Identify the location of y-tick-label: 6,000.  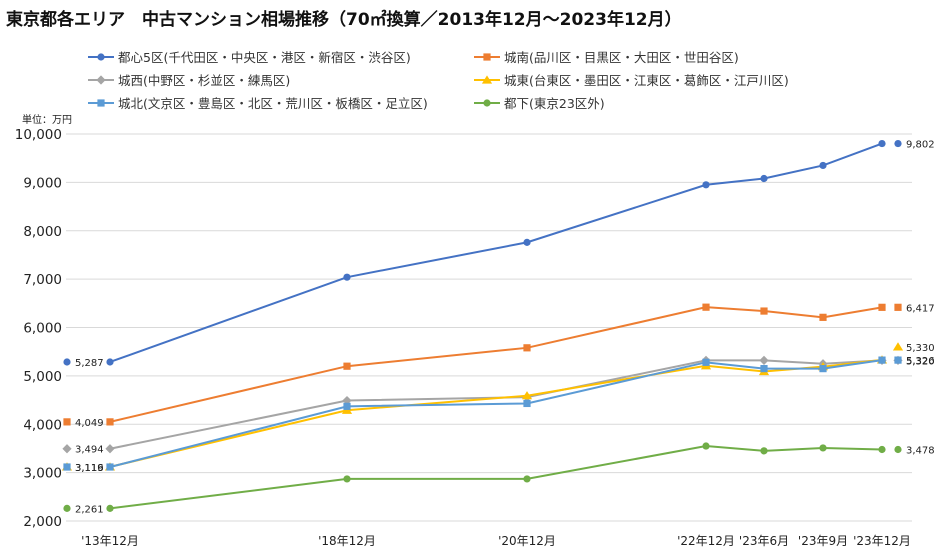
(42, 329).